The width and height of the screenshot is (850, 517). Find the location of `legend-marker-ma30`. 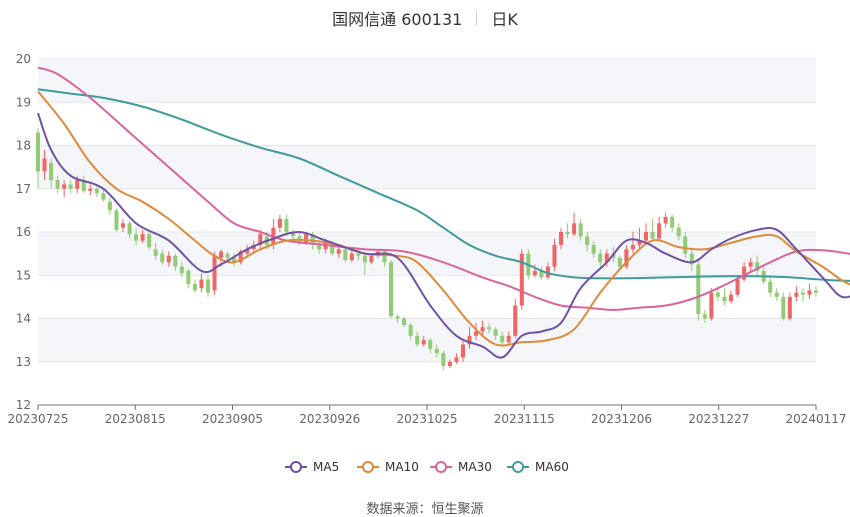

legend-marker-ma30 is located at coordinates (441, 467).